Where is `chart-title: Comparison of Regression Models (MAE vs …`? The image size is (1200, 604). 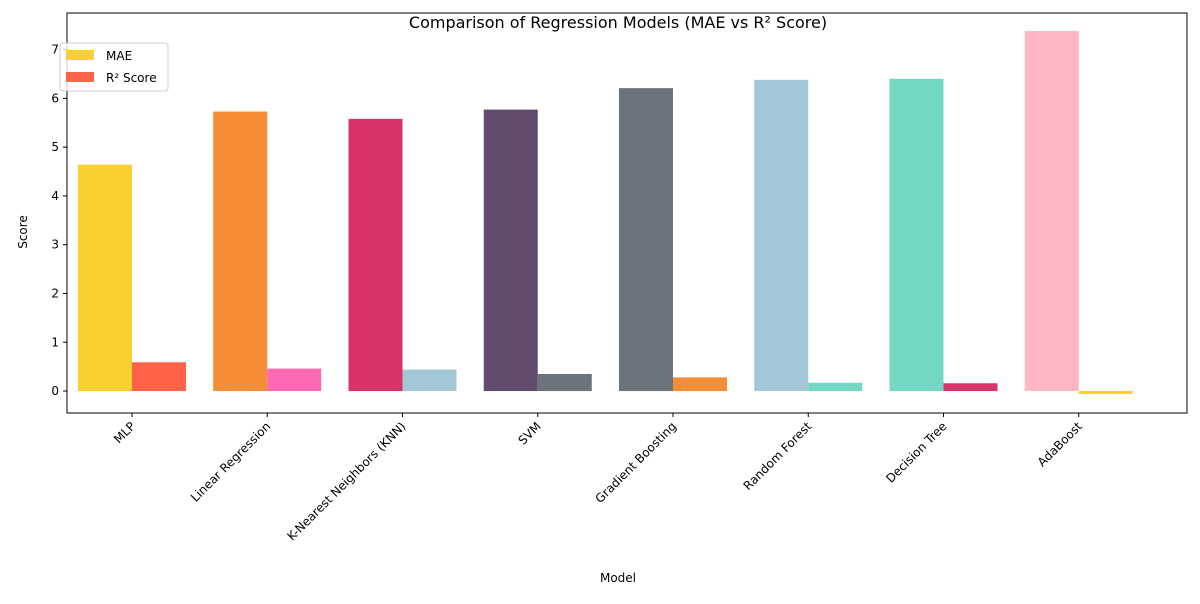
chart-title: Comparison of Regression Models (MAE vs … is located at coordinates (618, 22).